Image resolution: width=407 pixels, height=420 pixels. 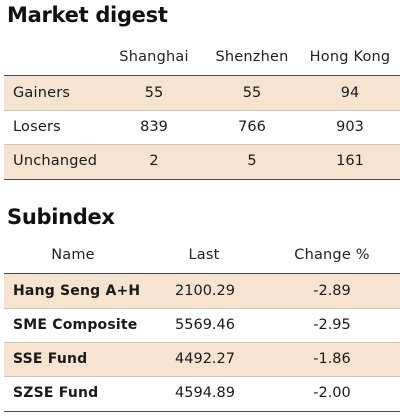 What do you see at coordinates (77, 291) in the screenshot?
I see `subindex-name: Hang Seng A+H` at bounding box center [77, 291].